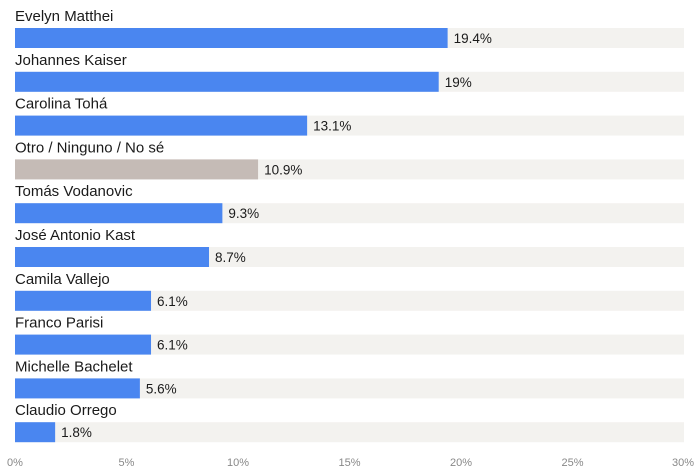  Describe the element at coordinates (283, 169) in the screenshot. I see `value-label: 10.9%` at that location.